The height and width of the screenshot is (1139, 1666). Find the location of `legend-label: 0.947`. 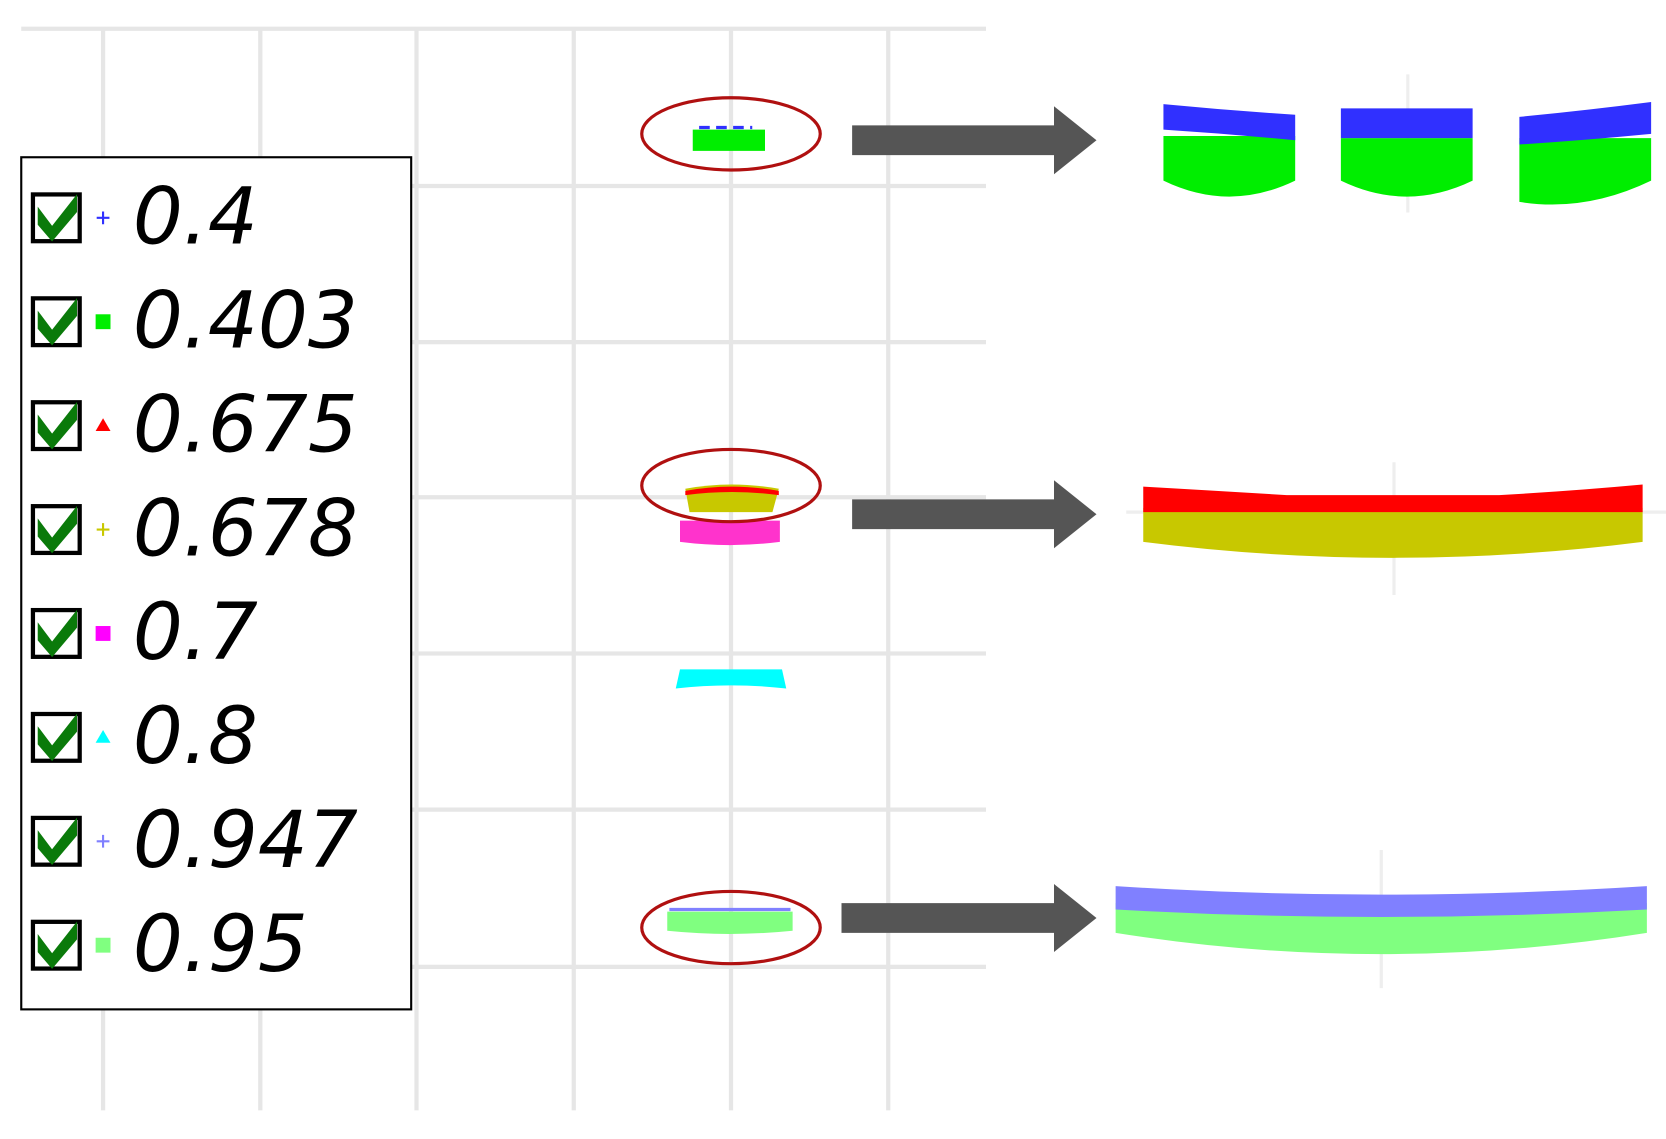

legend-label: 0.947 is located at coordinates (245, 840).